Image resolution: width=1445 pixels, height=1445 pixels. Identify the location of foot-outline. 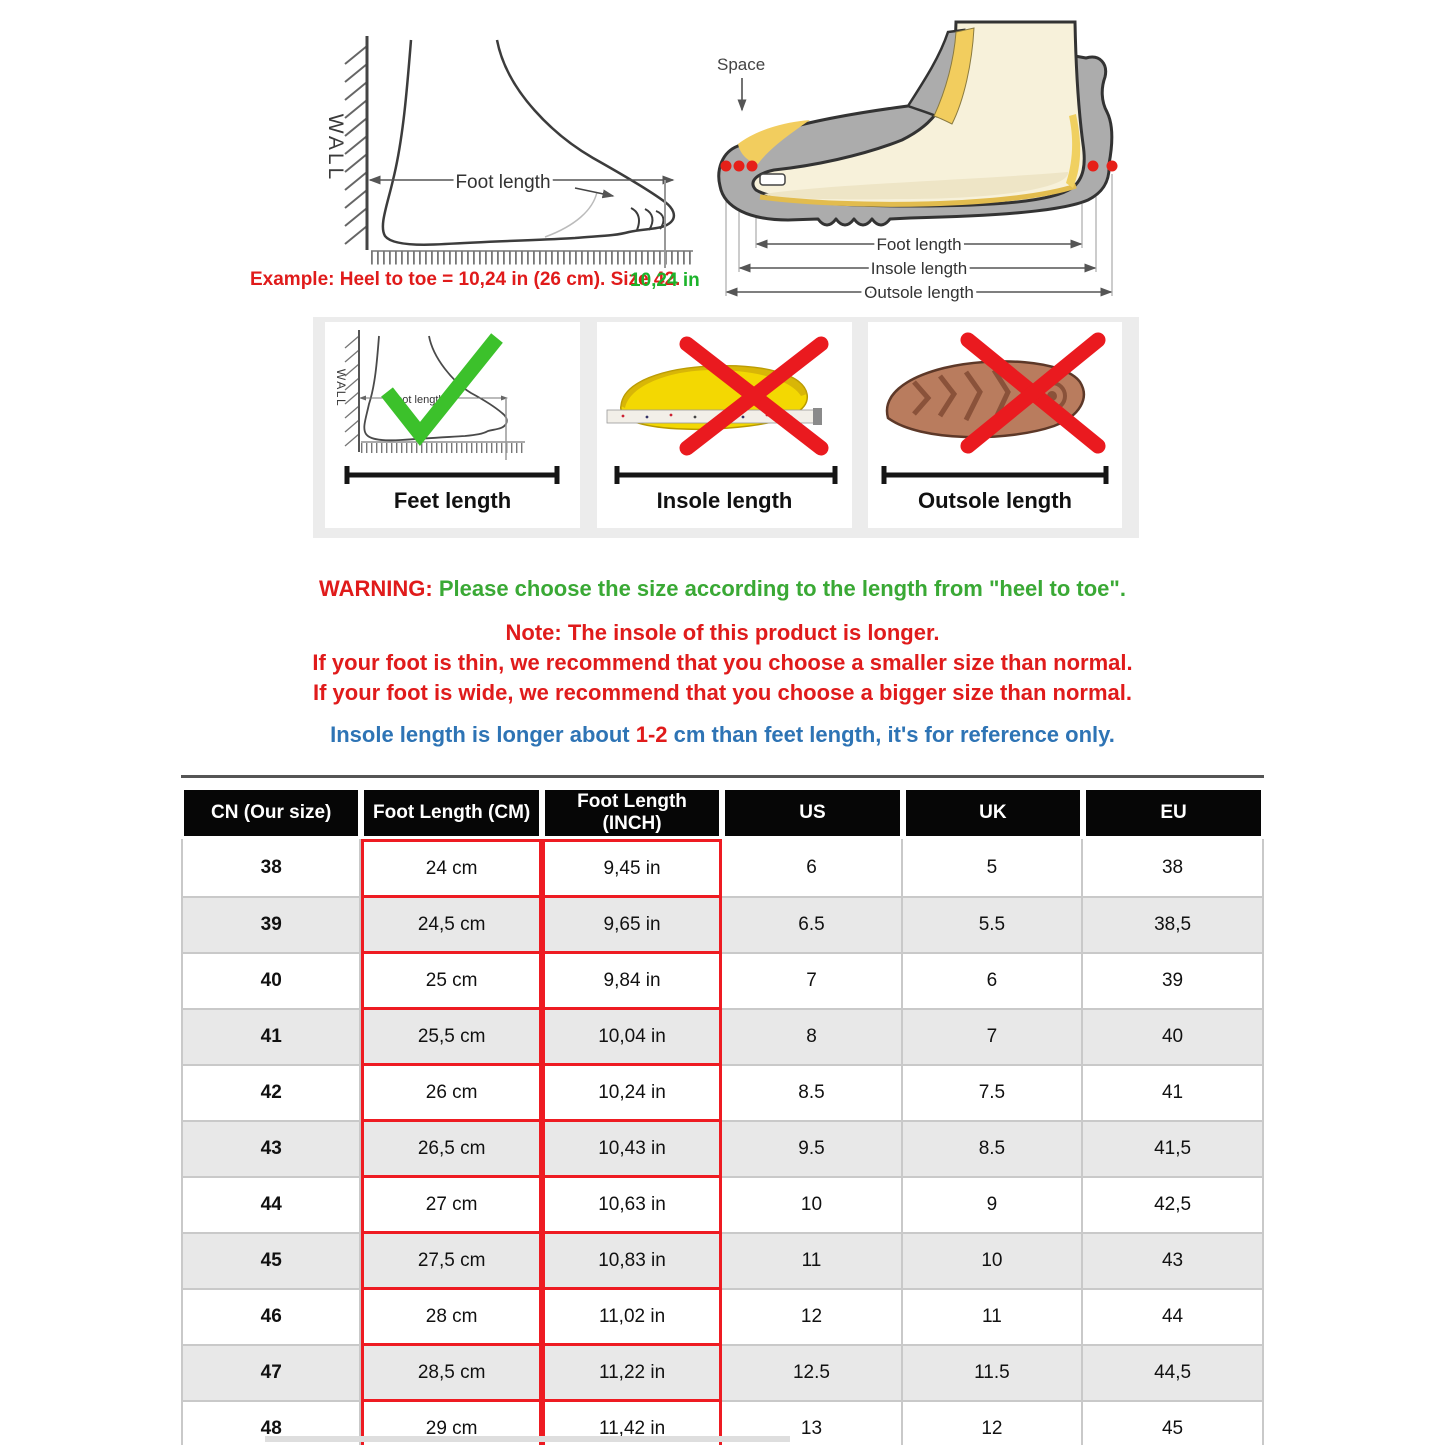
(528, 142).